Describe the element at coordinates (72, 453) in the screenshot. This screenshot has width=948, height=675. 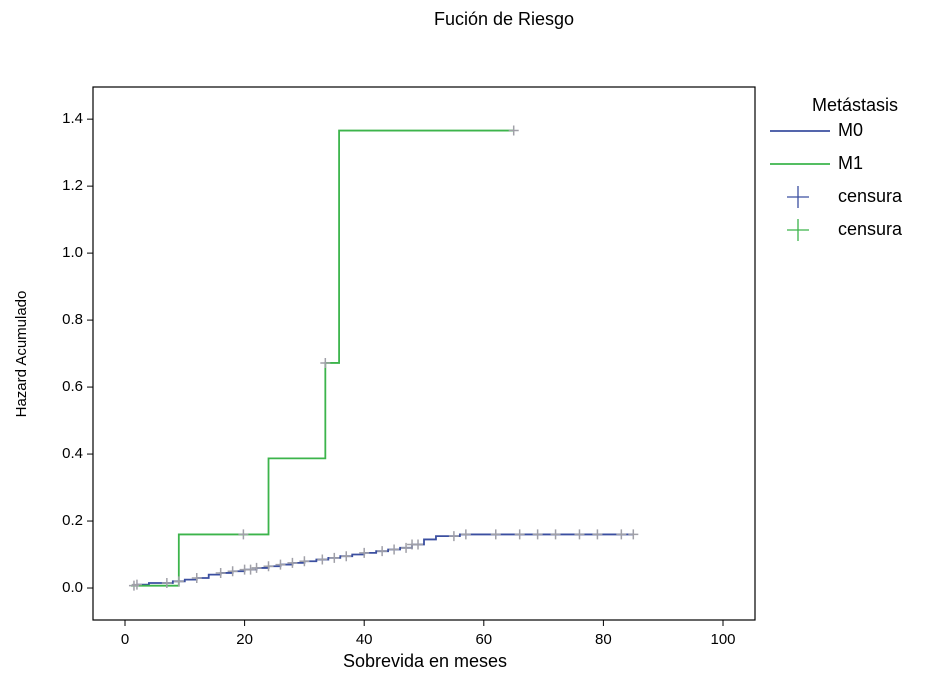
I see `y-tick-label: 0.4` at that location.